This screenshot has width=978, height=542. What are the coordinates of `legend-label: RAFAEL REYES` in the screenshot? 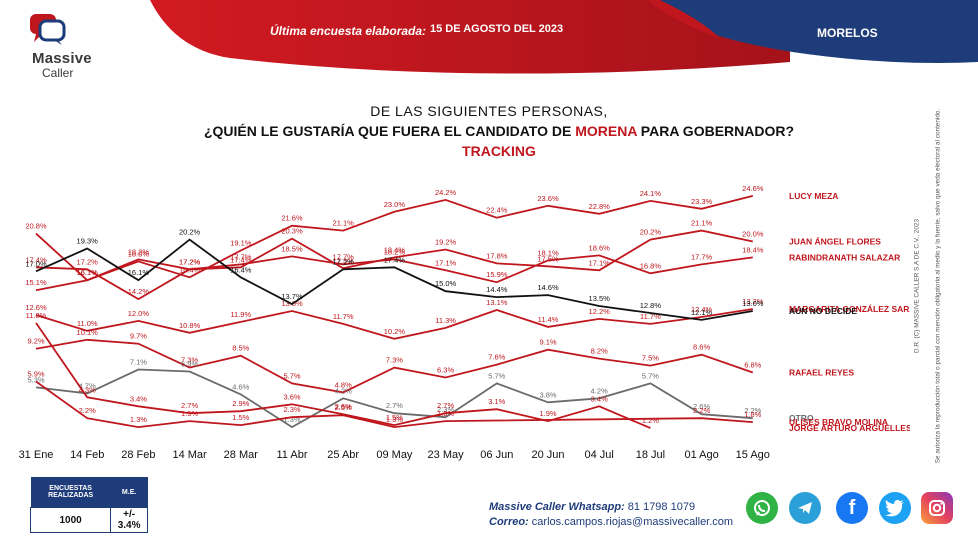 It's located at (821, 373).